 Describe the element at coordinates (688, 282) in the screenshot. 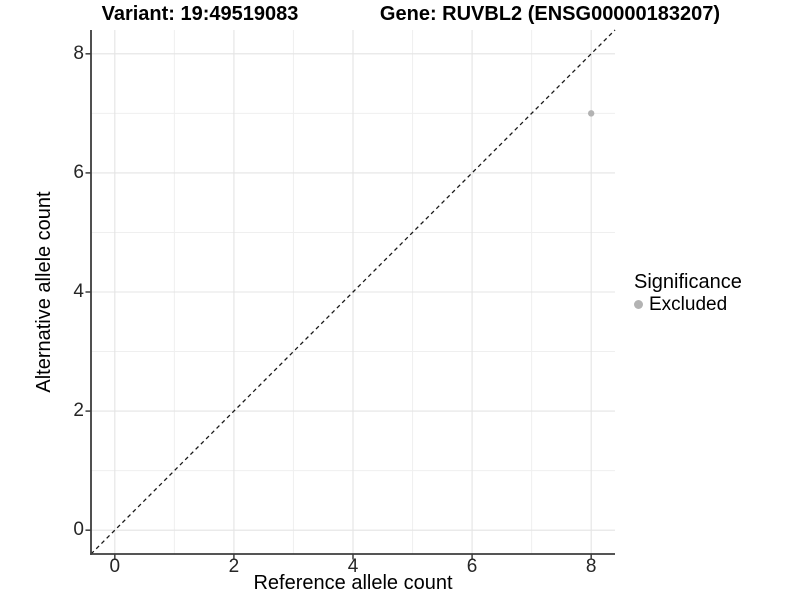

I see `legend-title: Significance` at that location.